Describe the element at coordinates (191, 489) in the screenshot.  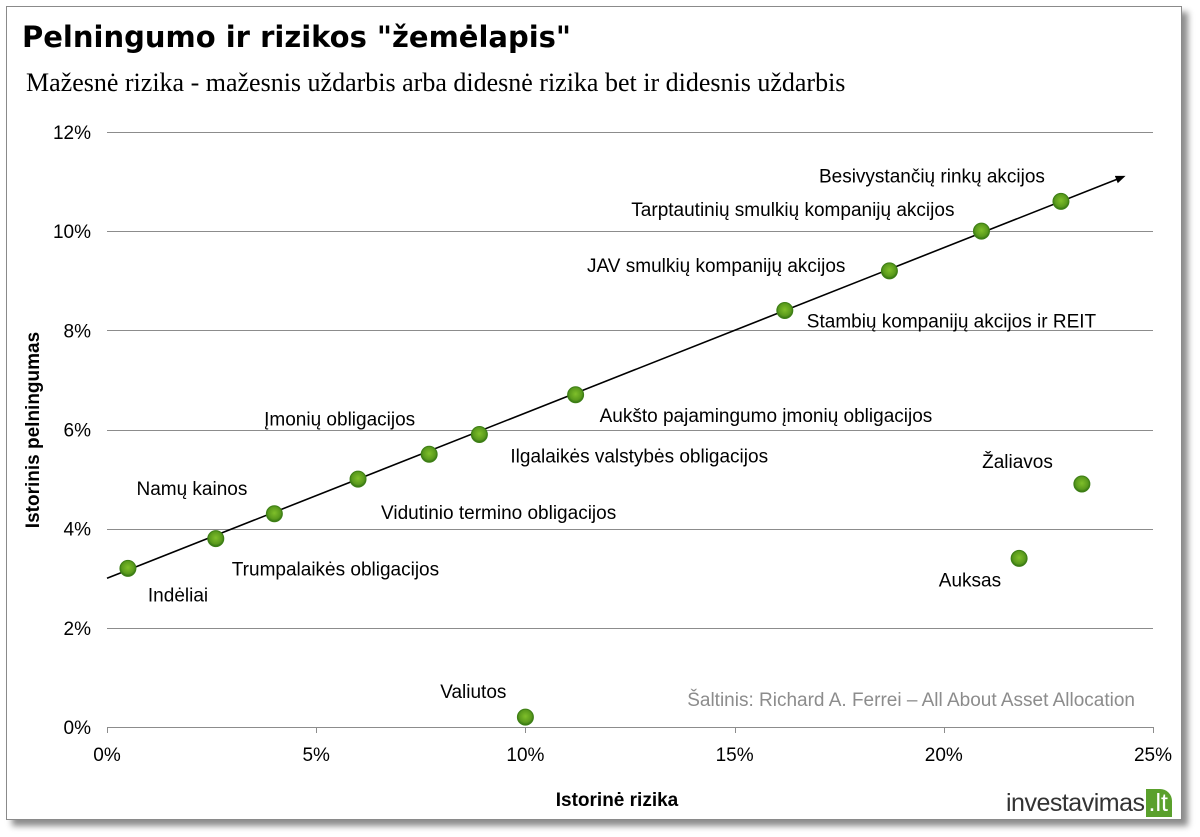
I see `point-label: Namų kainos` at that location.